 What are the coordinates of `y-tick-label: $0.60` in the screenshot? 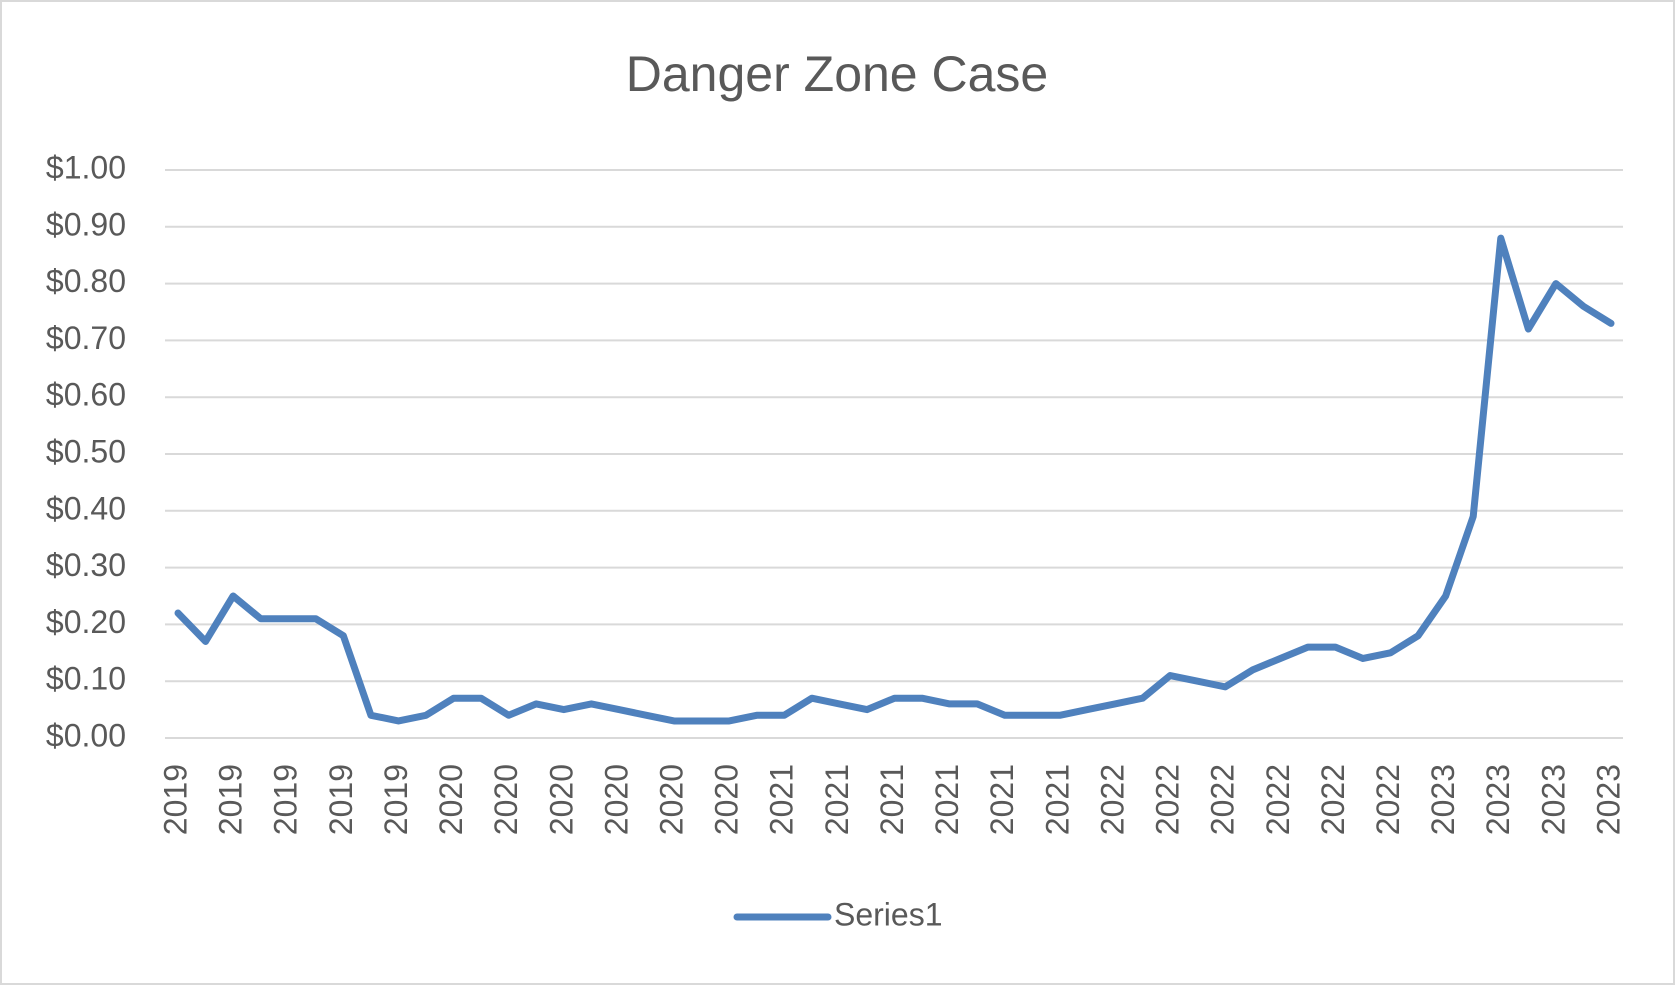 It's located at (86, 395).